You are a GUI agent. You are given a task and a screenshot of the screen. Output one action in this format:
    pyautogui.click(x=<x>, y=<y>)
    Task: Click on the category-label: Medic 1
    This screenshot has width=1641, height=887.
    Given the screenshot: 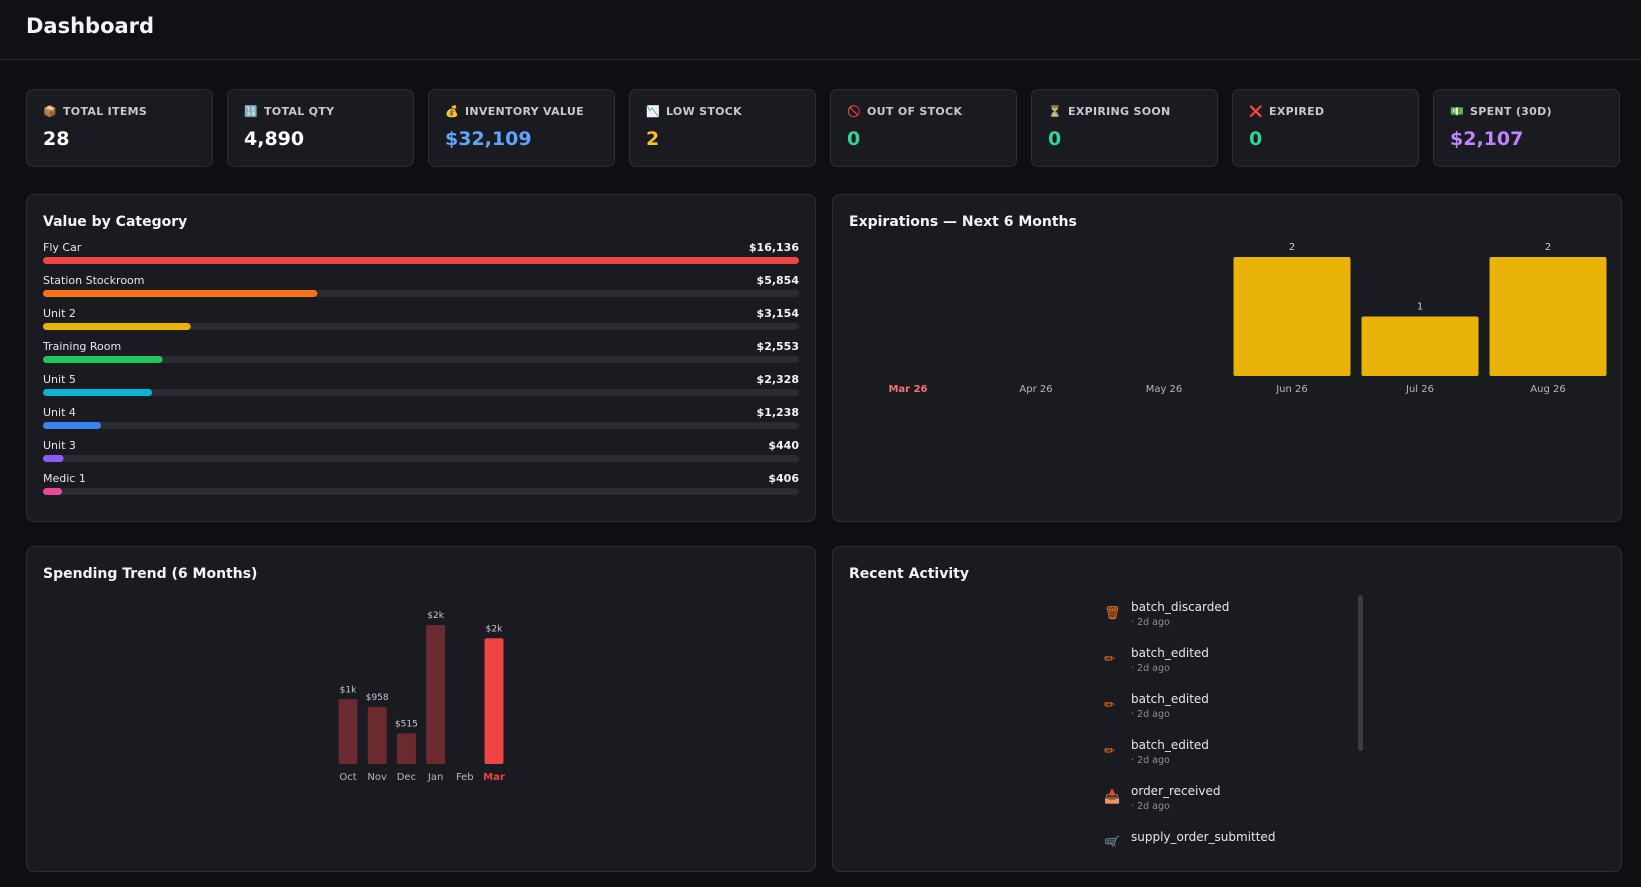 What is the action you would take?
    pyautogui.click(x=64, y=478)
    